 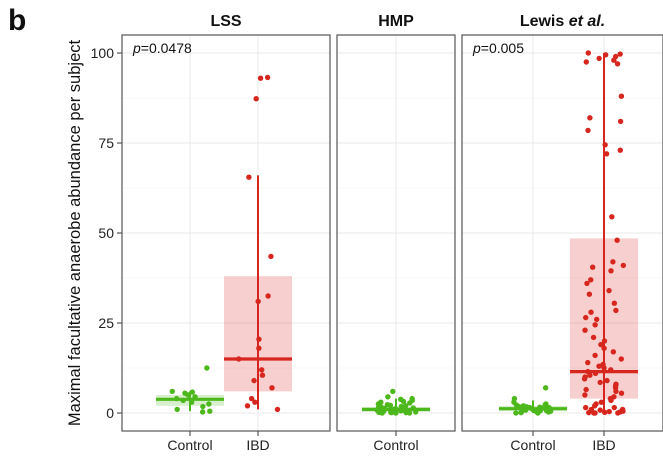 I want to click on p-value: p=0.0478, so click(x=162, y=48).